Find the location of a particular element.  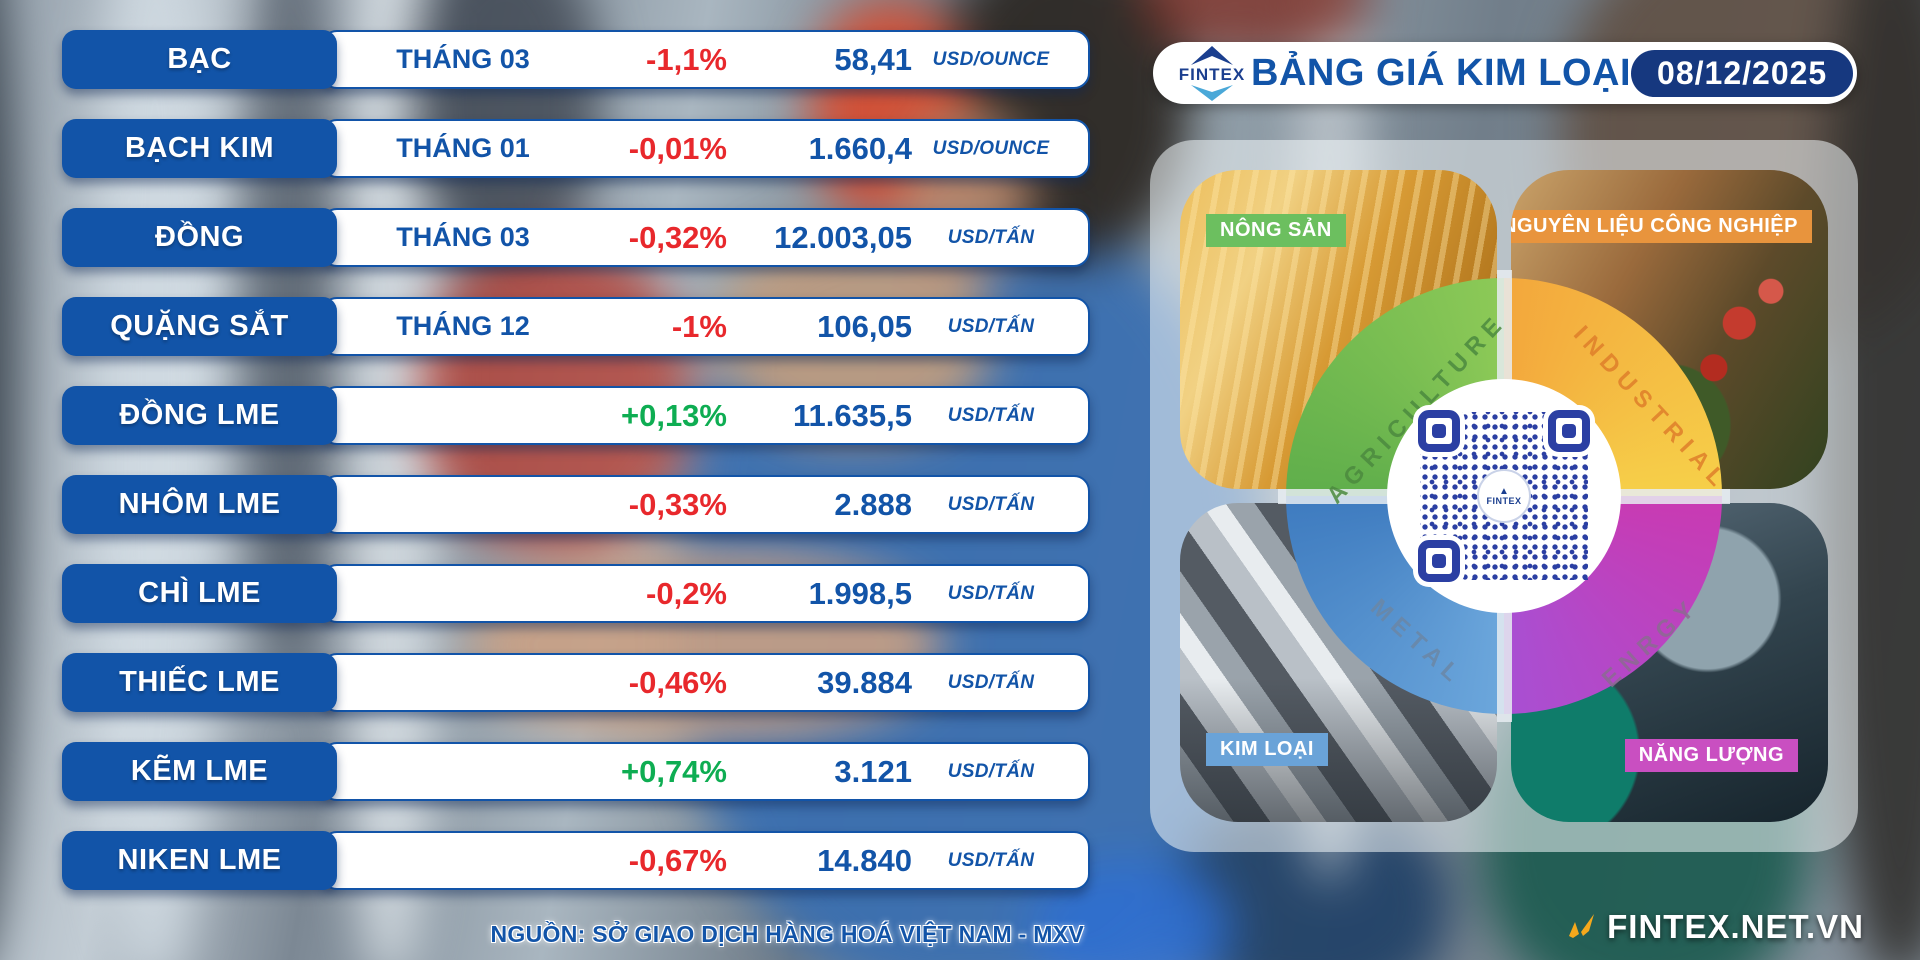

commodity-label: CHÌ LME is located at coordinates (199, 593).